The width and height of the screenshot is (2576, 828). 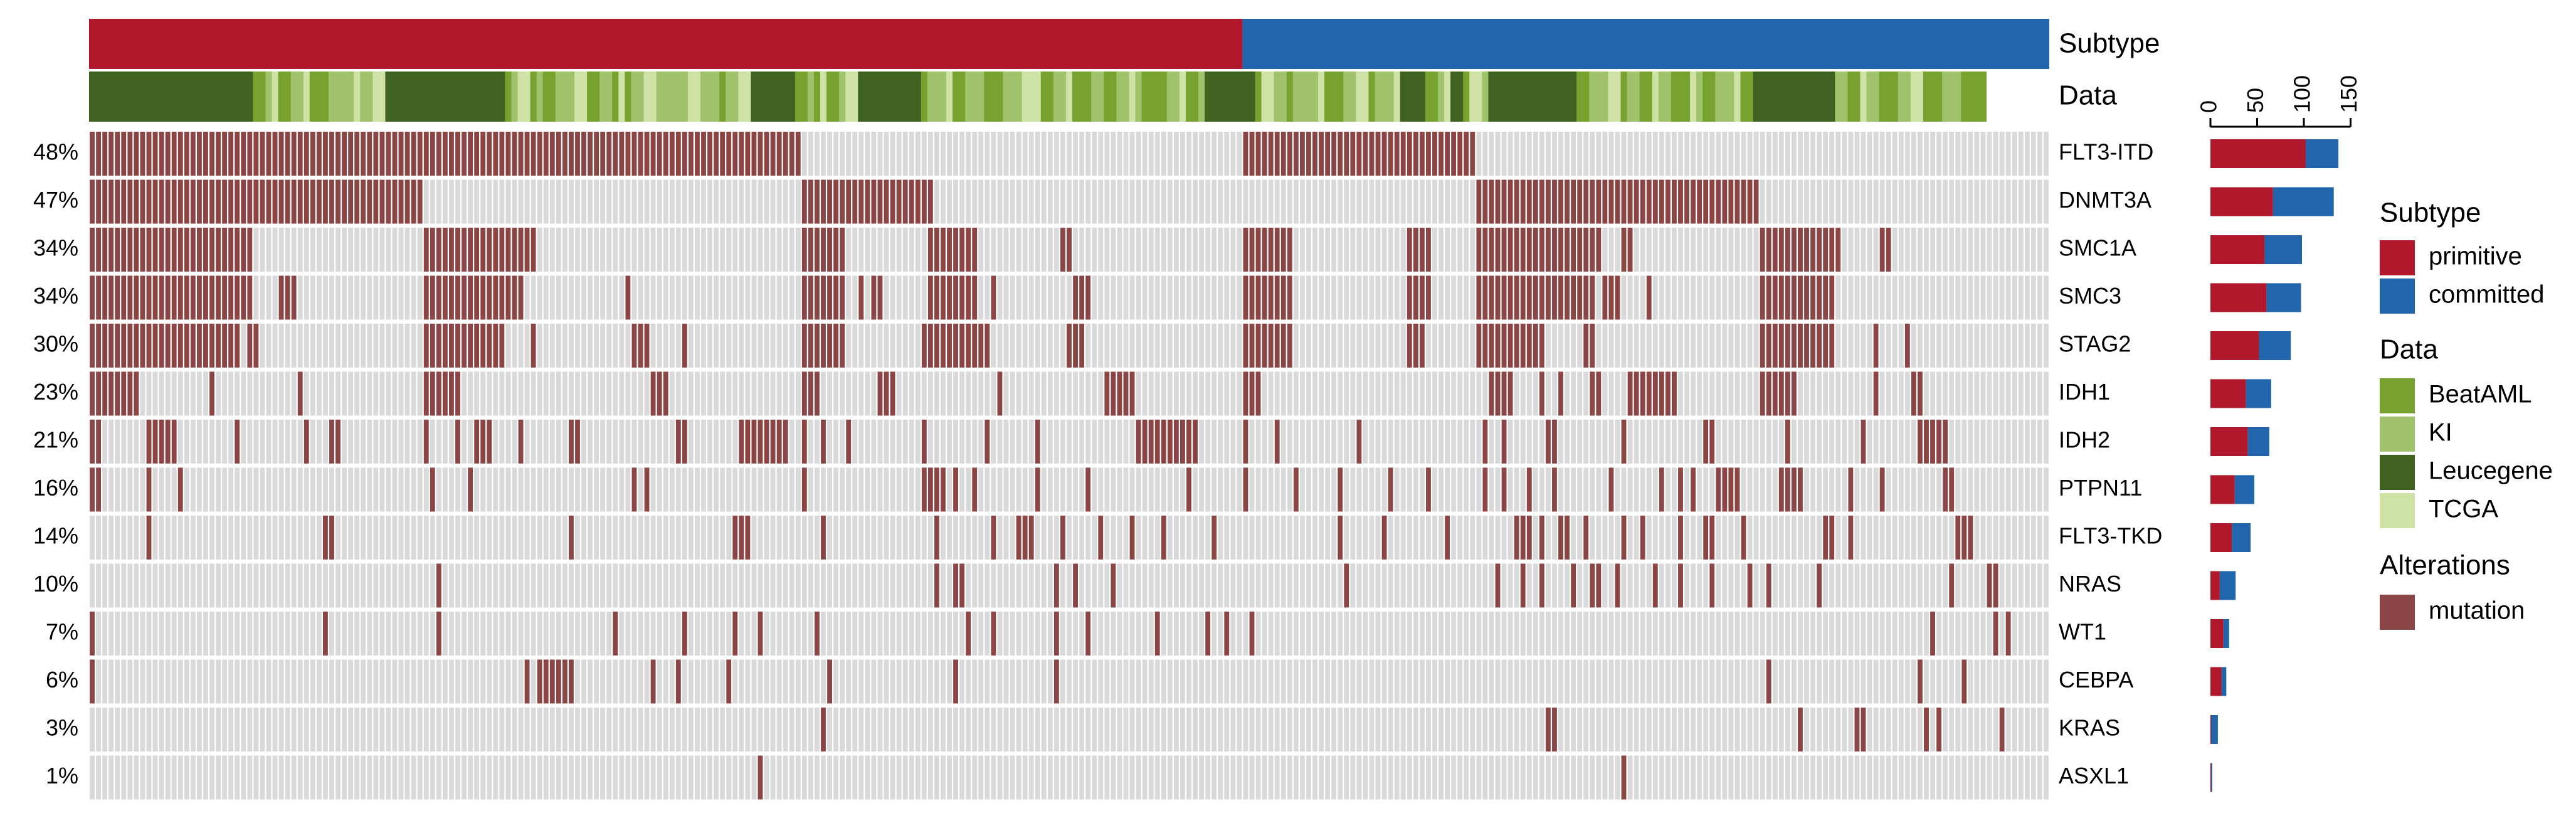 I want to click on percent-label-dnmt3a: 47%, so click(x=55, y=200).